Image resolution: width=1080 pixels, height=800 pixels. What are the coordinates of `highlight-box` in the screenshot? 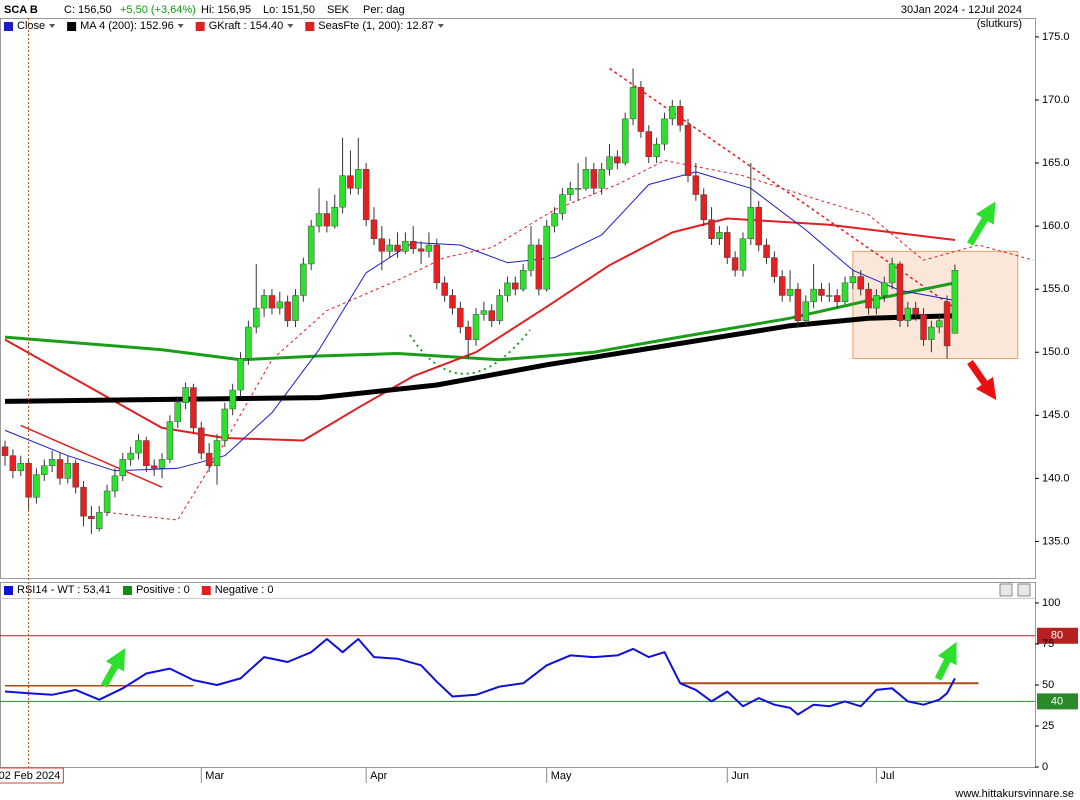 It's located at (935, 305).